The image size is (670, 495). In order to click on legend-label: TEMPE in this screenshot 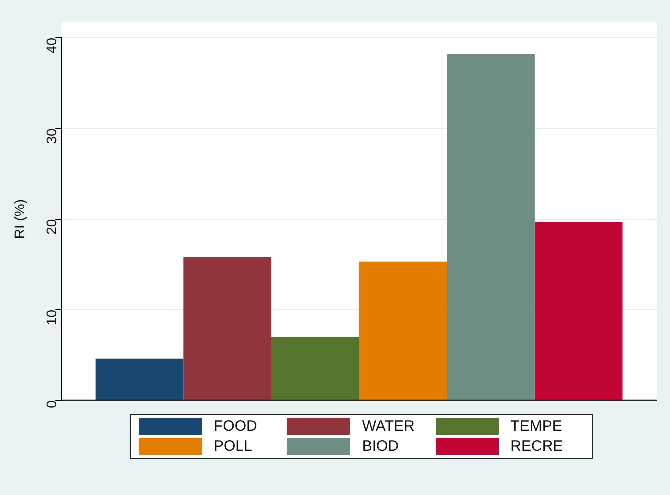, I will do `click(536, 426)`.